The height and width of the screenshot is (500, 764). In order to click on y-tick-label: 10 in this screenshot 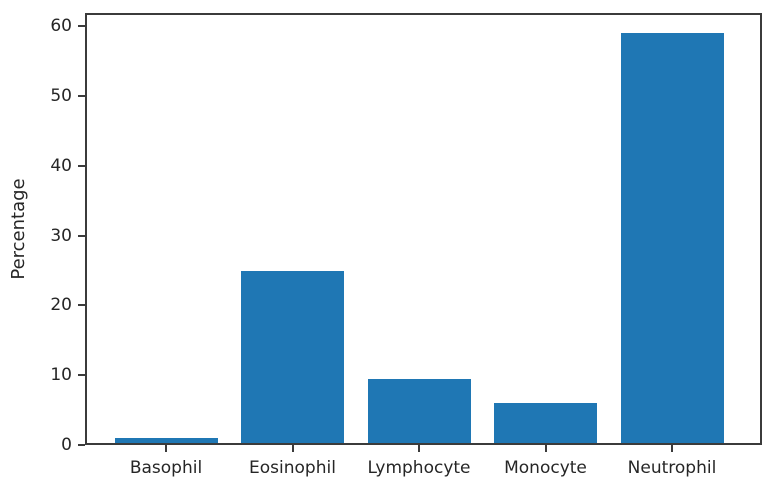, I will do `click(61, 375)`.